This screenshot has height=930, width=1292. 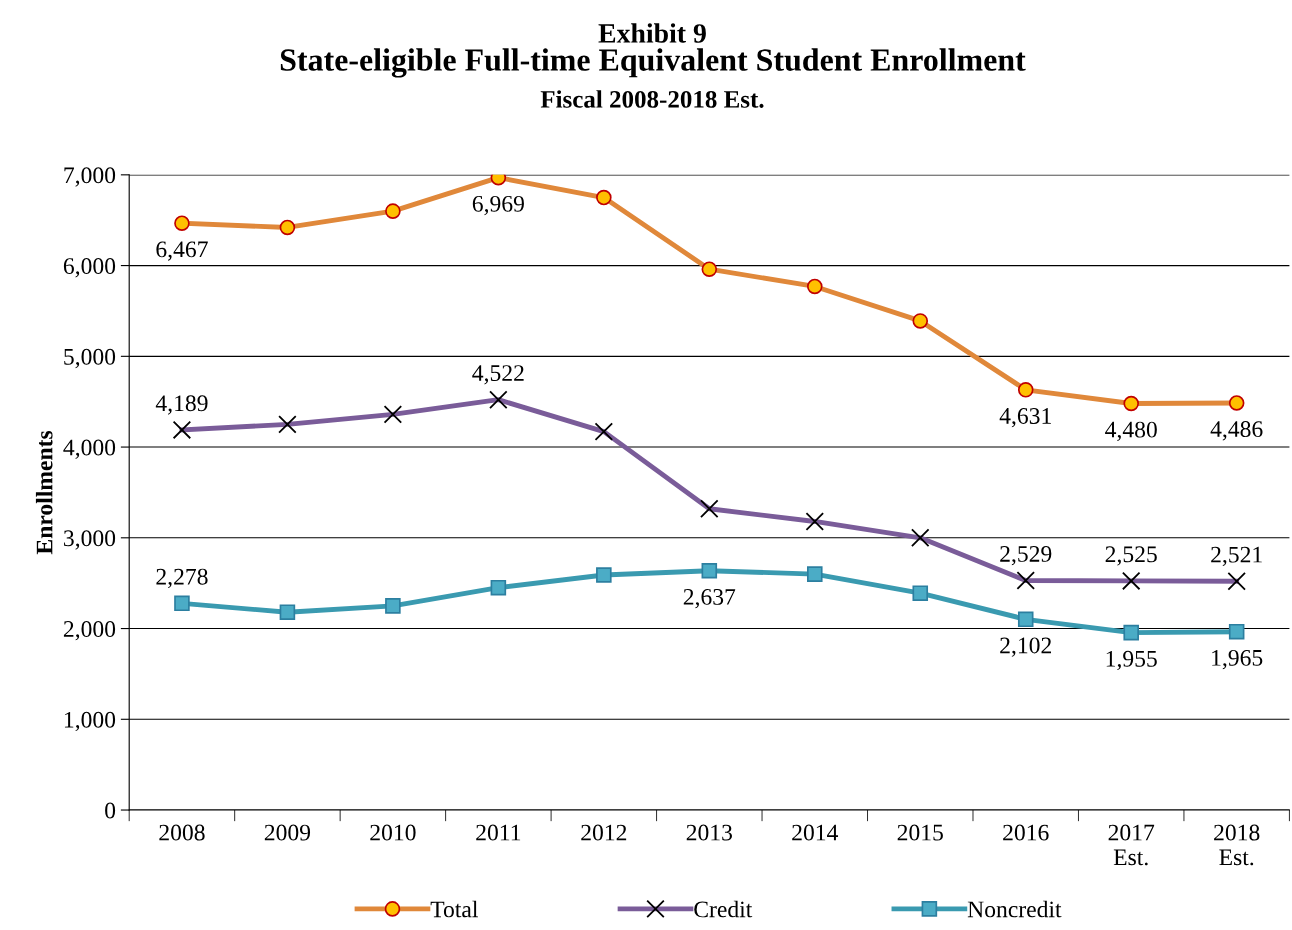 What do you see at coordinates (90, 721) in the screenshot?
I see `y-tick-label: 1,000` at bounding box center [90, 721].